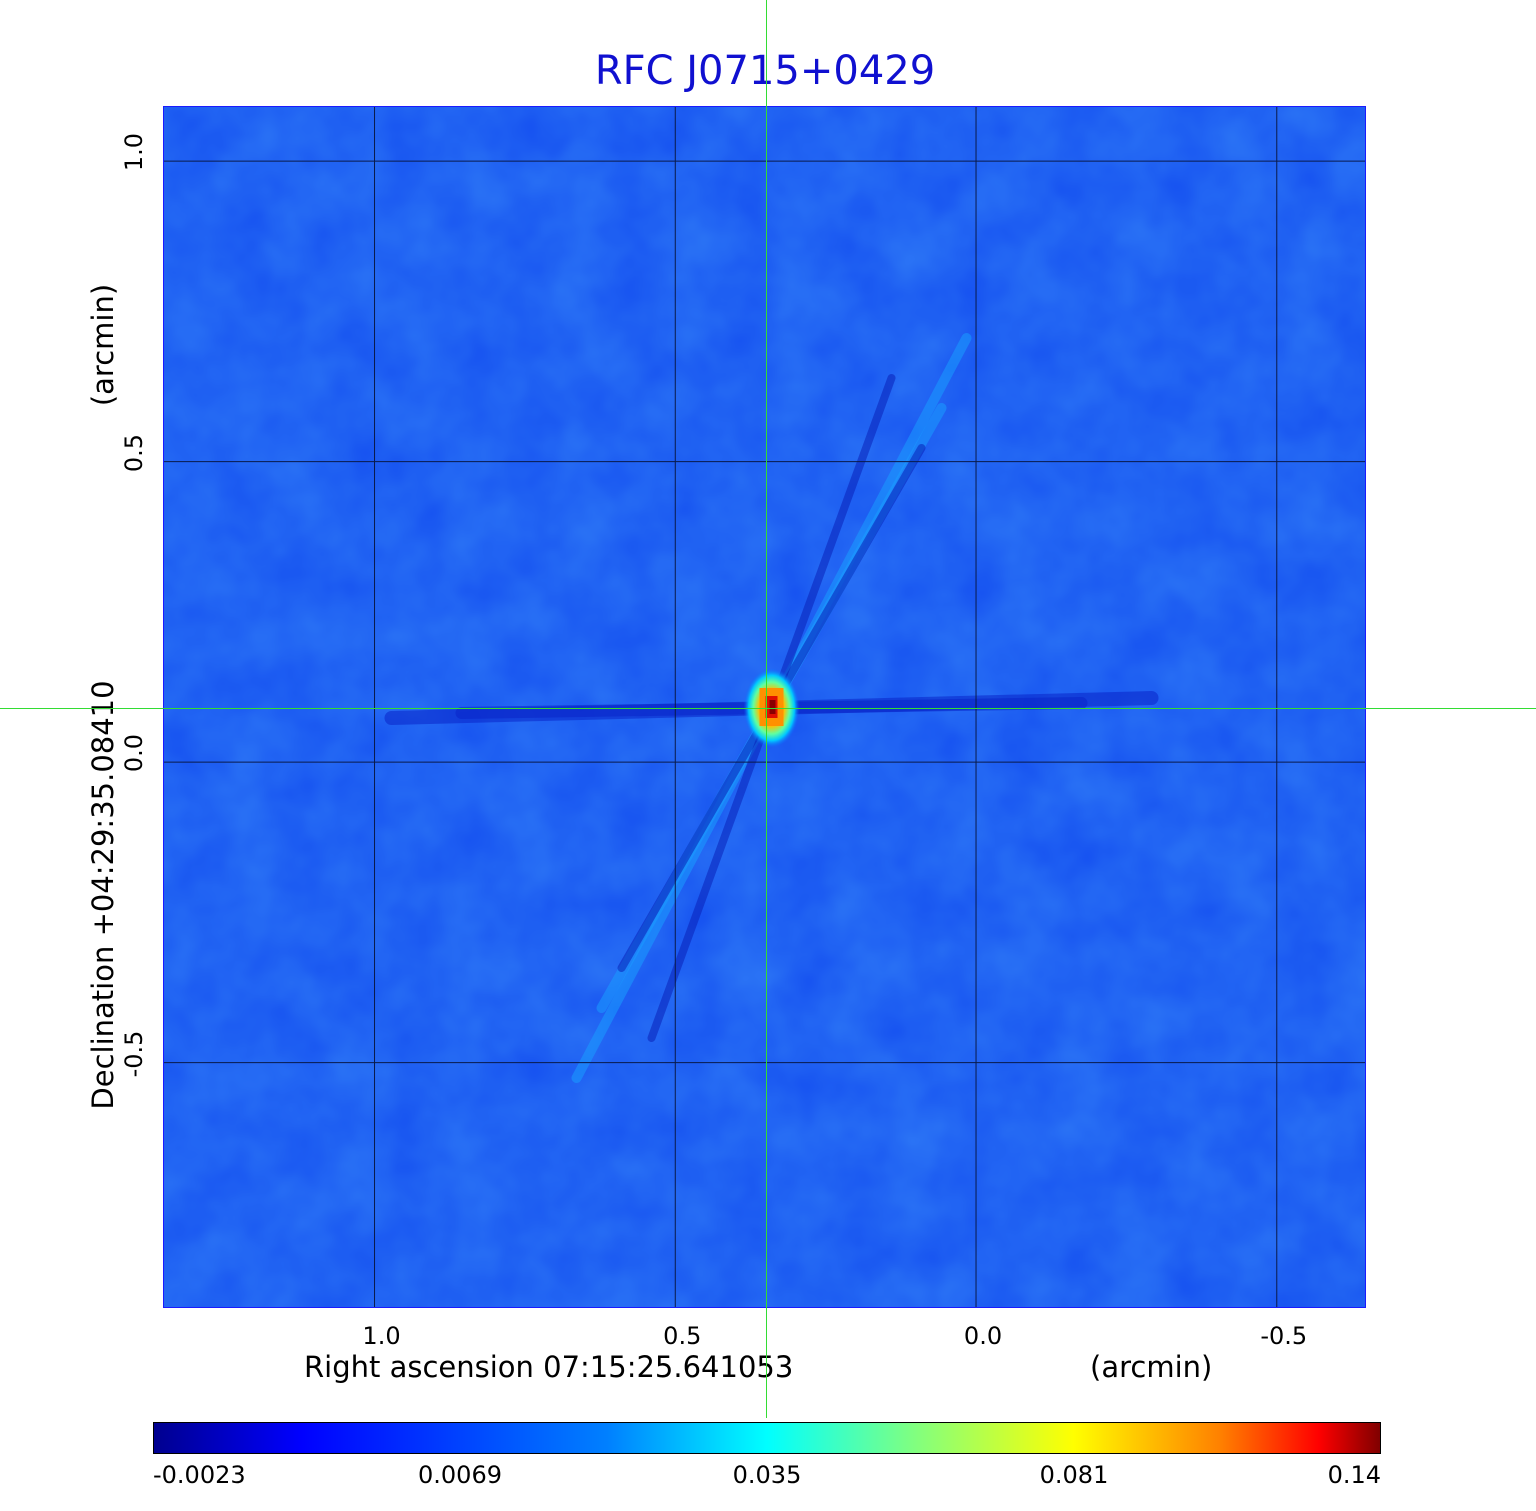 This screenshot has width=1536, height=1511. I want to click on y-axis-unit: (arcmin), so click(103, 345).